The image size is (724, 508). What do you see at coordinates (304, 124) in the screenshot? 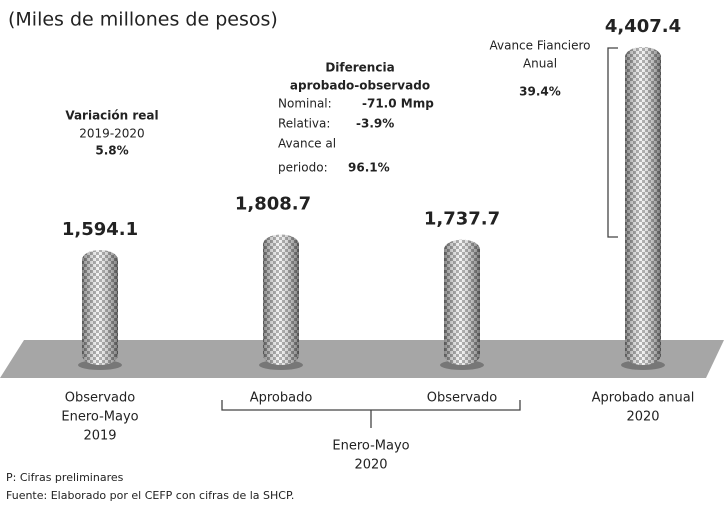
I see `note-text: Relativa:` at bounding box center [304, 124].